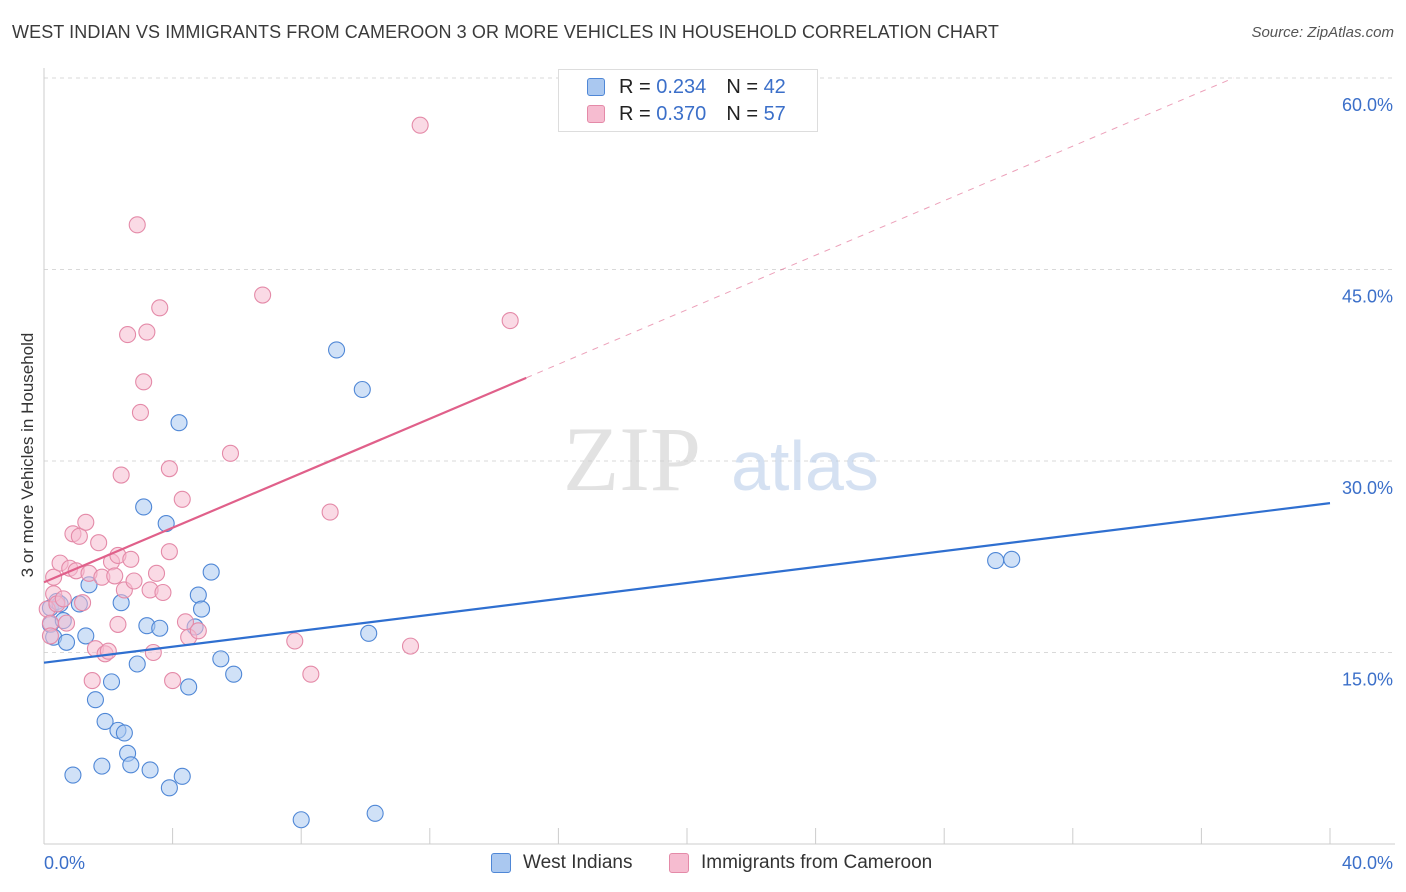 The image size is (1406, 892). I want to click on legend-row-west-indians: R = 0.234 N = 42, so click(686, 87).